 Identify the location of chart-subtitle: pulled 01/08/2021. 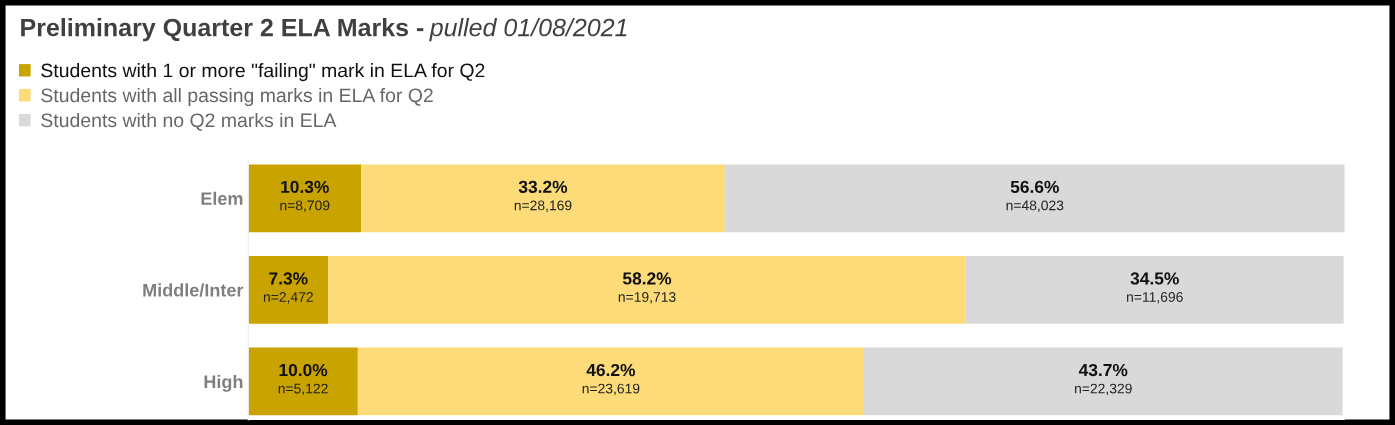
(528, 30).